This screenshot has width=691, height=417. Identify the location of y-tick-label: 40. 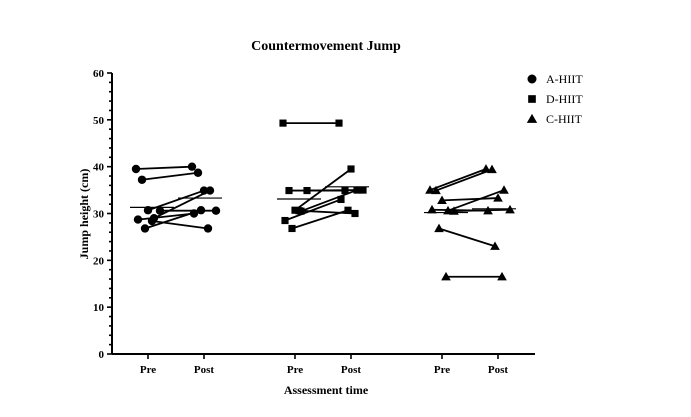
(99, 168).